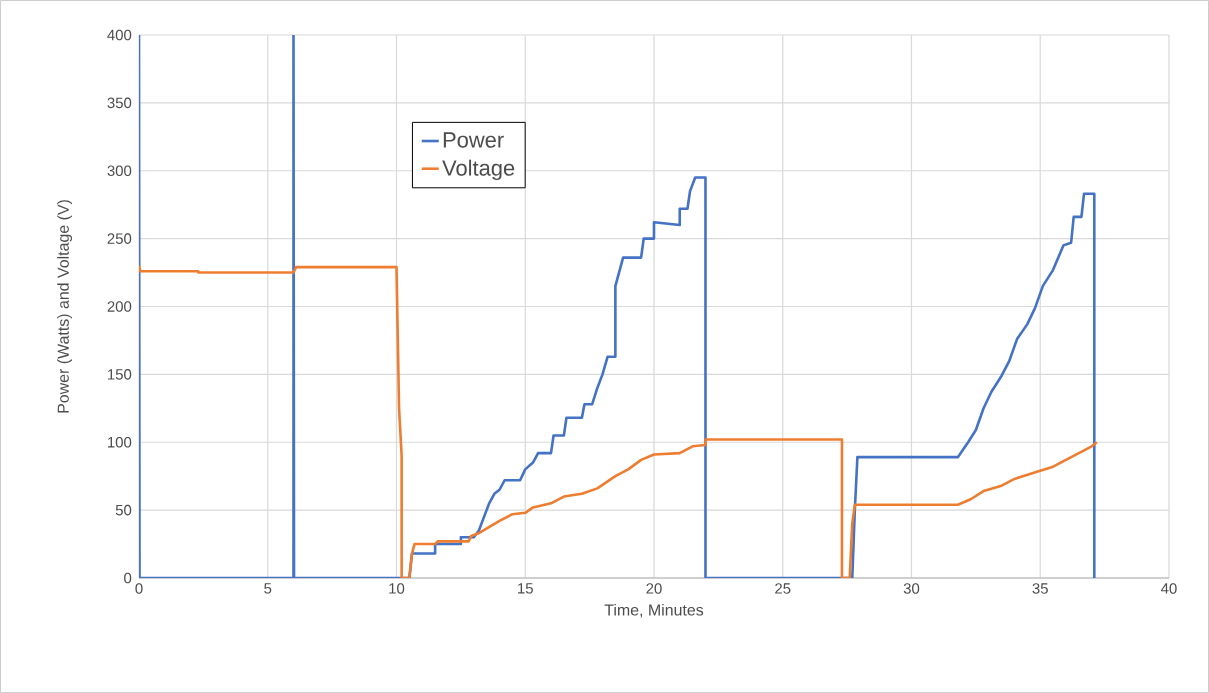 The height and width of the screenshot is (693, 1209). I want to click on y-tick-label: 350, so click(119, 103).